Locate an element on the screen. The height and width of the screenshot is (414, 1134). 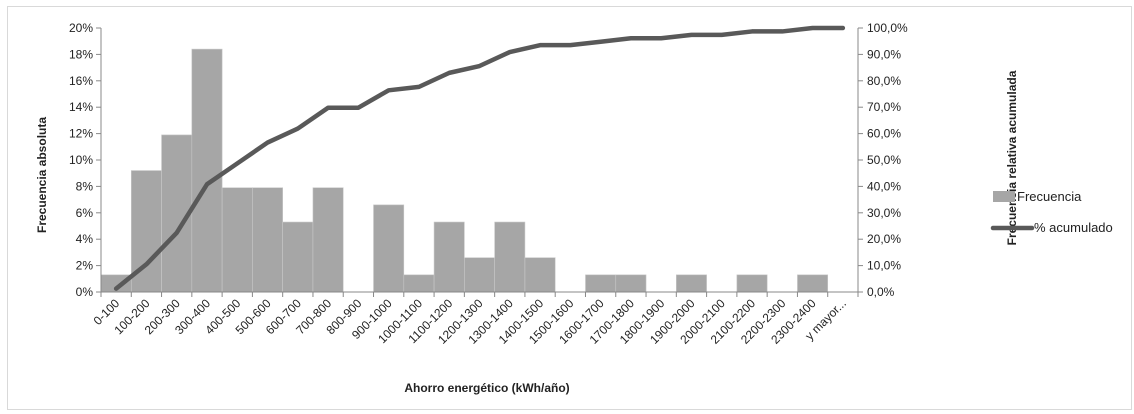
y-tick-label: 14% is located at coordinates (81, 107).